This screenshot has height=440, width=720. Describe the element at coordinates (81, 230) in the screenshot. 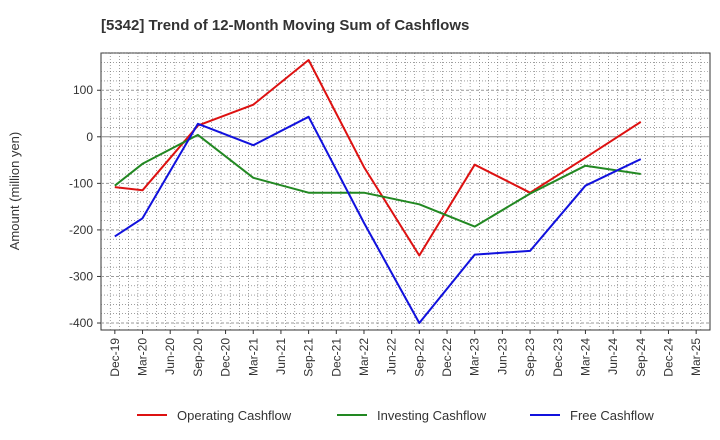

I see `y-tick-label: -200` at that location.